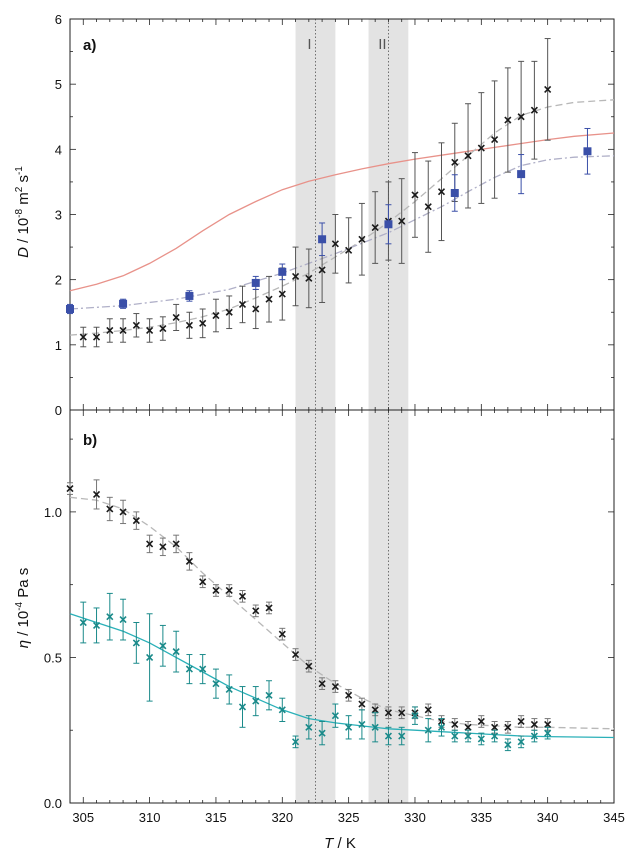  I want to click on x-tick-label: 330, so click(415, 817).